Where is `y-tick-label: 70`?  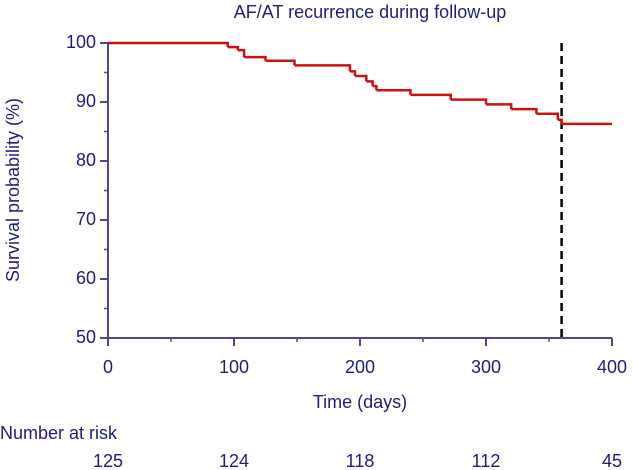
y-tick-label: 70 is located at coordinates (86, 219).